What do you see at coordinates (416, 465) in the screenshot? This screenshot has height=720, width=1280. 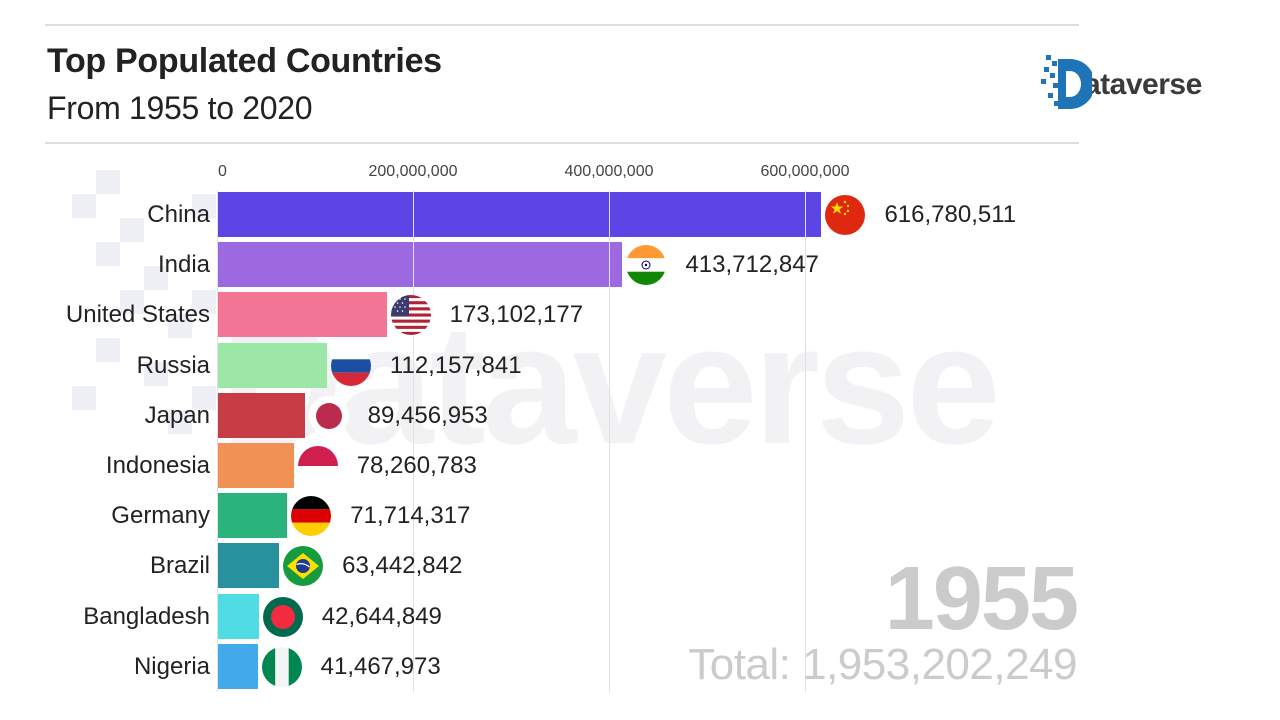 I see `population-value: 78,260,783` at bounding box center [416, 465].